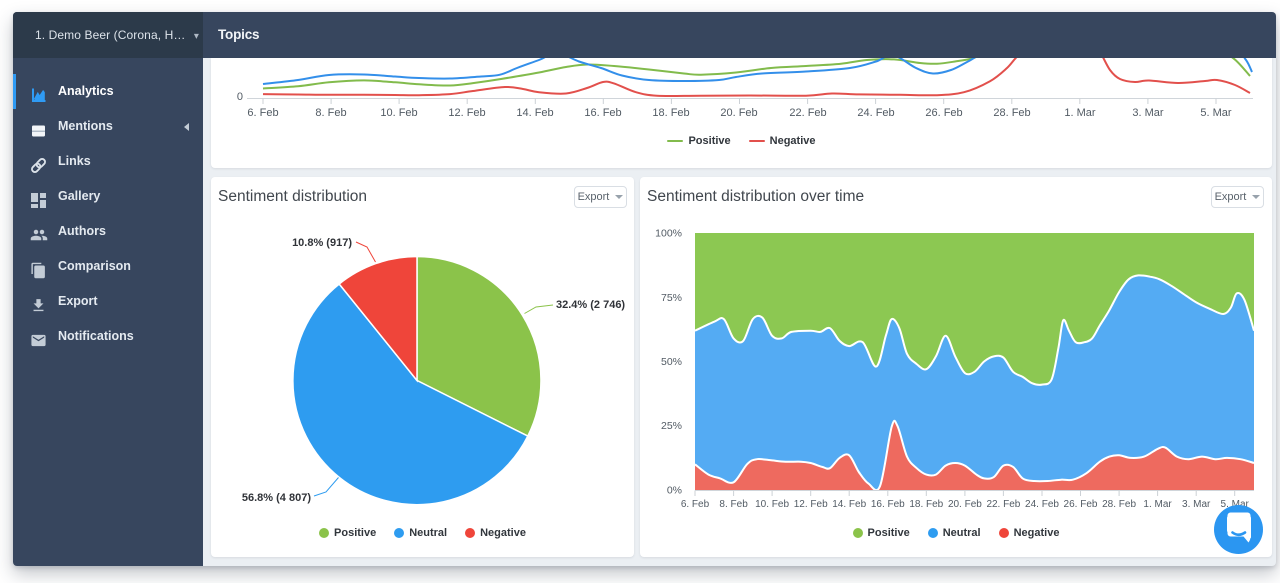  Describe the element at coordinates (733, 504) in the screenshot. I see `svg-text: 8. Feb` at that location.